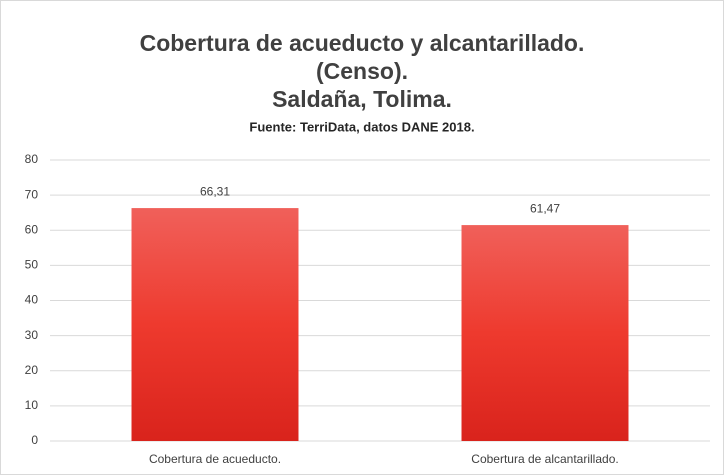 The width and height of the screenshot is (724, 475). What do you see at coordinates (215, 459) in the screenshot?
I see `x-tick-label: Cobertura de acueducto.` at bounding box center [215, 459].